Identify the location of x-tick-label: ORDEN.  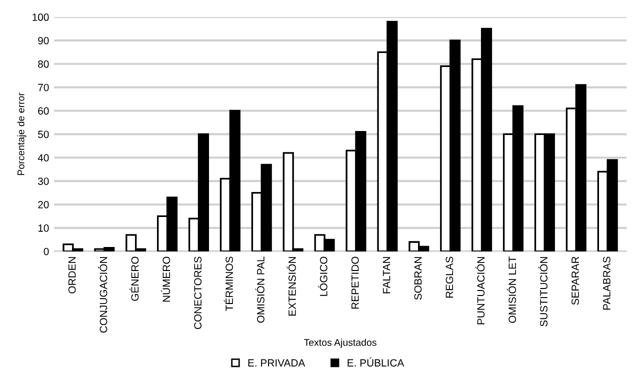
(72, 275).